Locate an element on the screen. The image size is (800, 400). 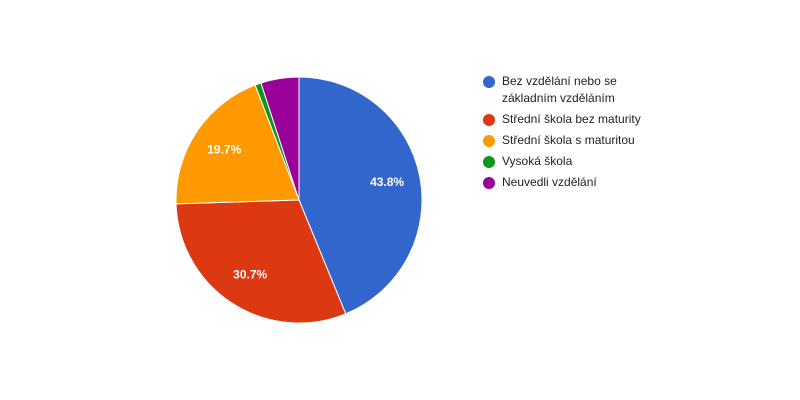
legend-item: Bez vzdělání nebo se základním vzděláním is located at coordinates (568, 90).